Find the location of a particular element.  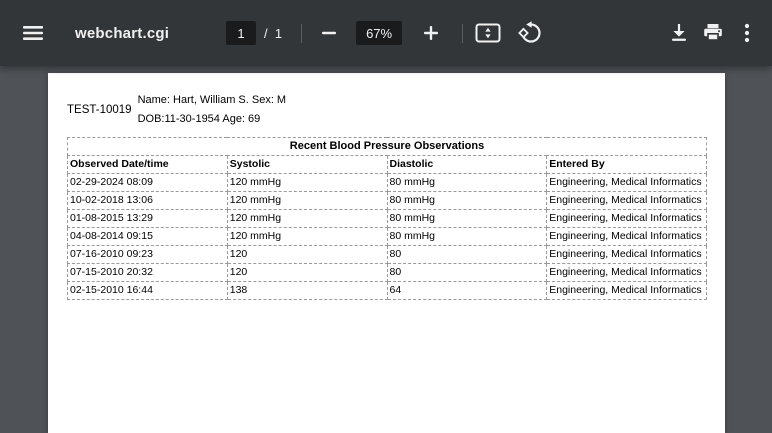

toolbar-left-group: webchart.cgi is located at coordinates (92, 33).